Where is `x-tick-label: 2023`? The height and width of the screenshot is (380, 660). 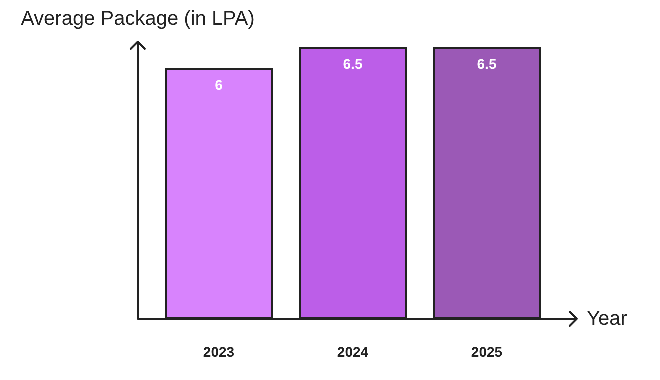
x-tick-label: 2023 is located at coordinates (219, 352).